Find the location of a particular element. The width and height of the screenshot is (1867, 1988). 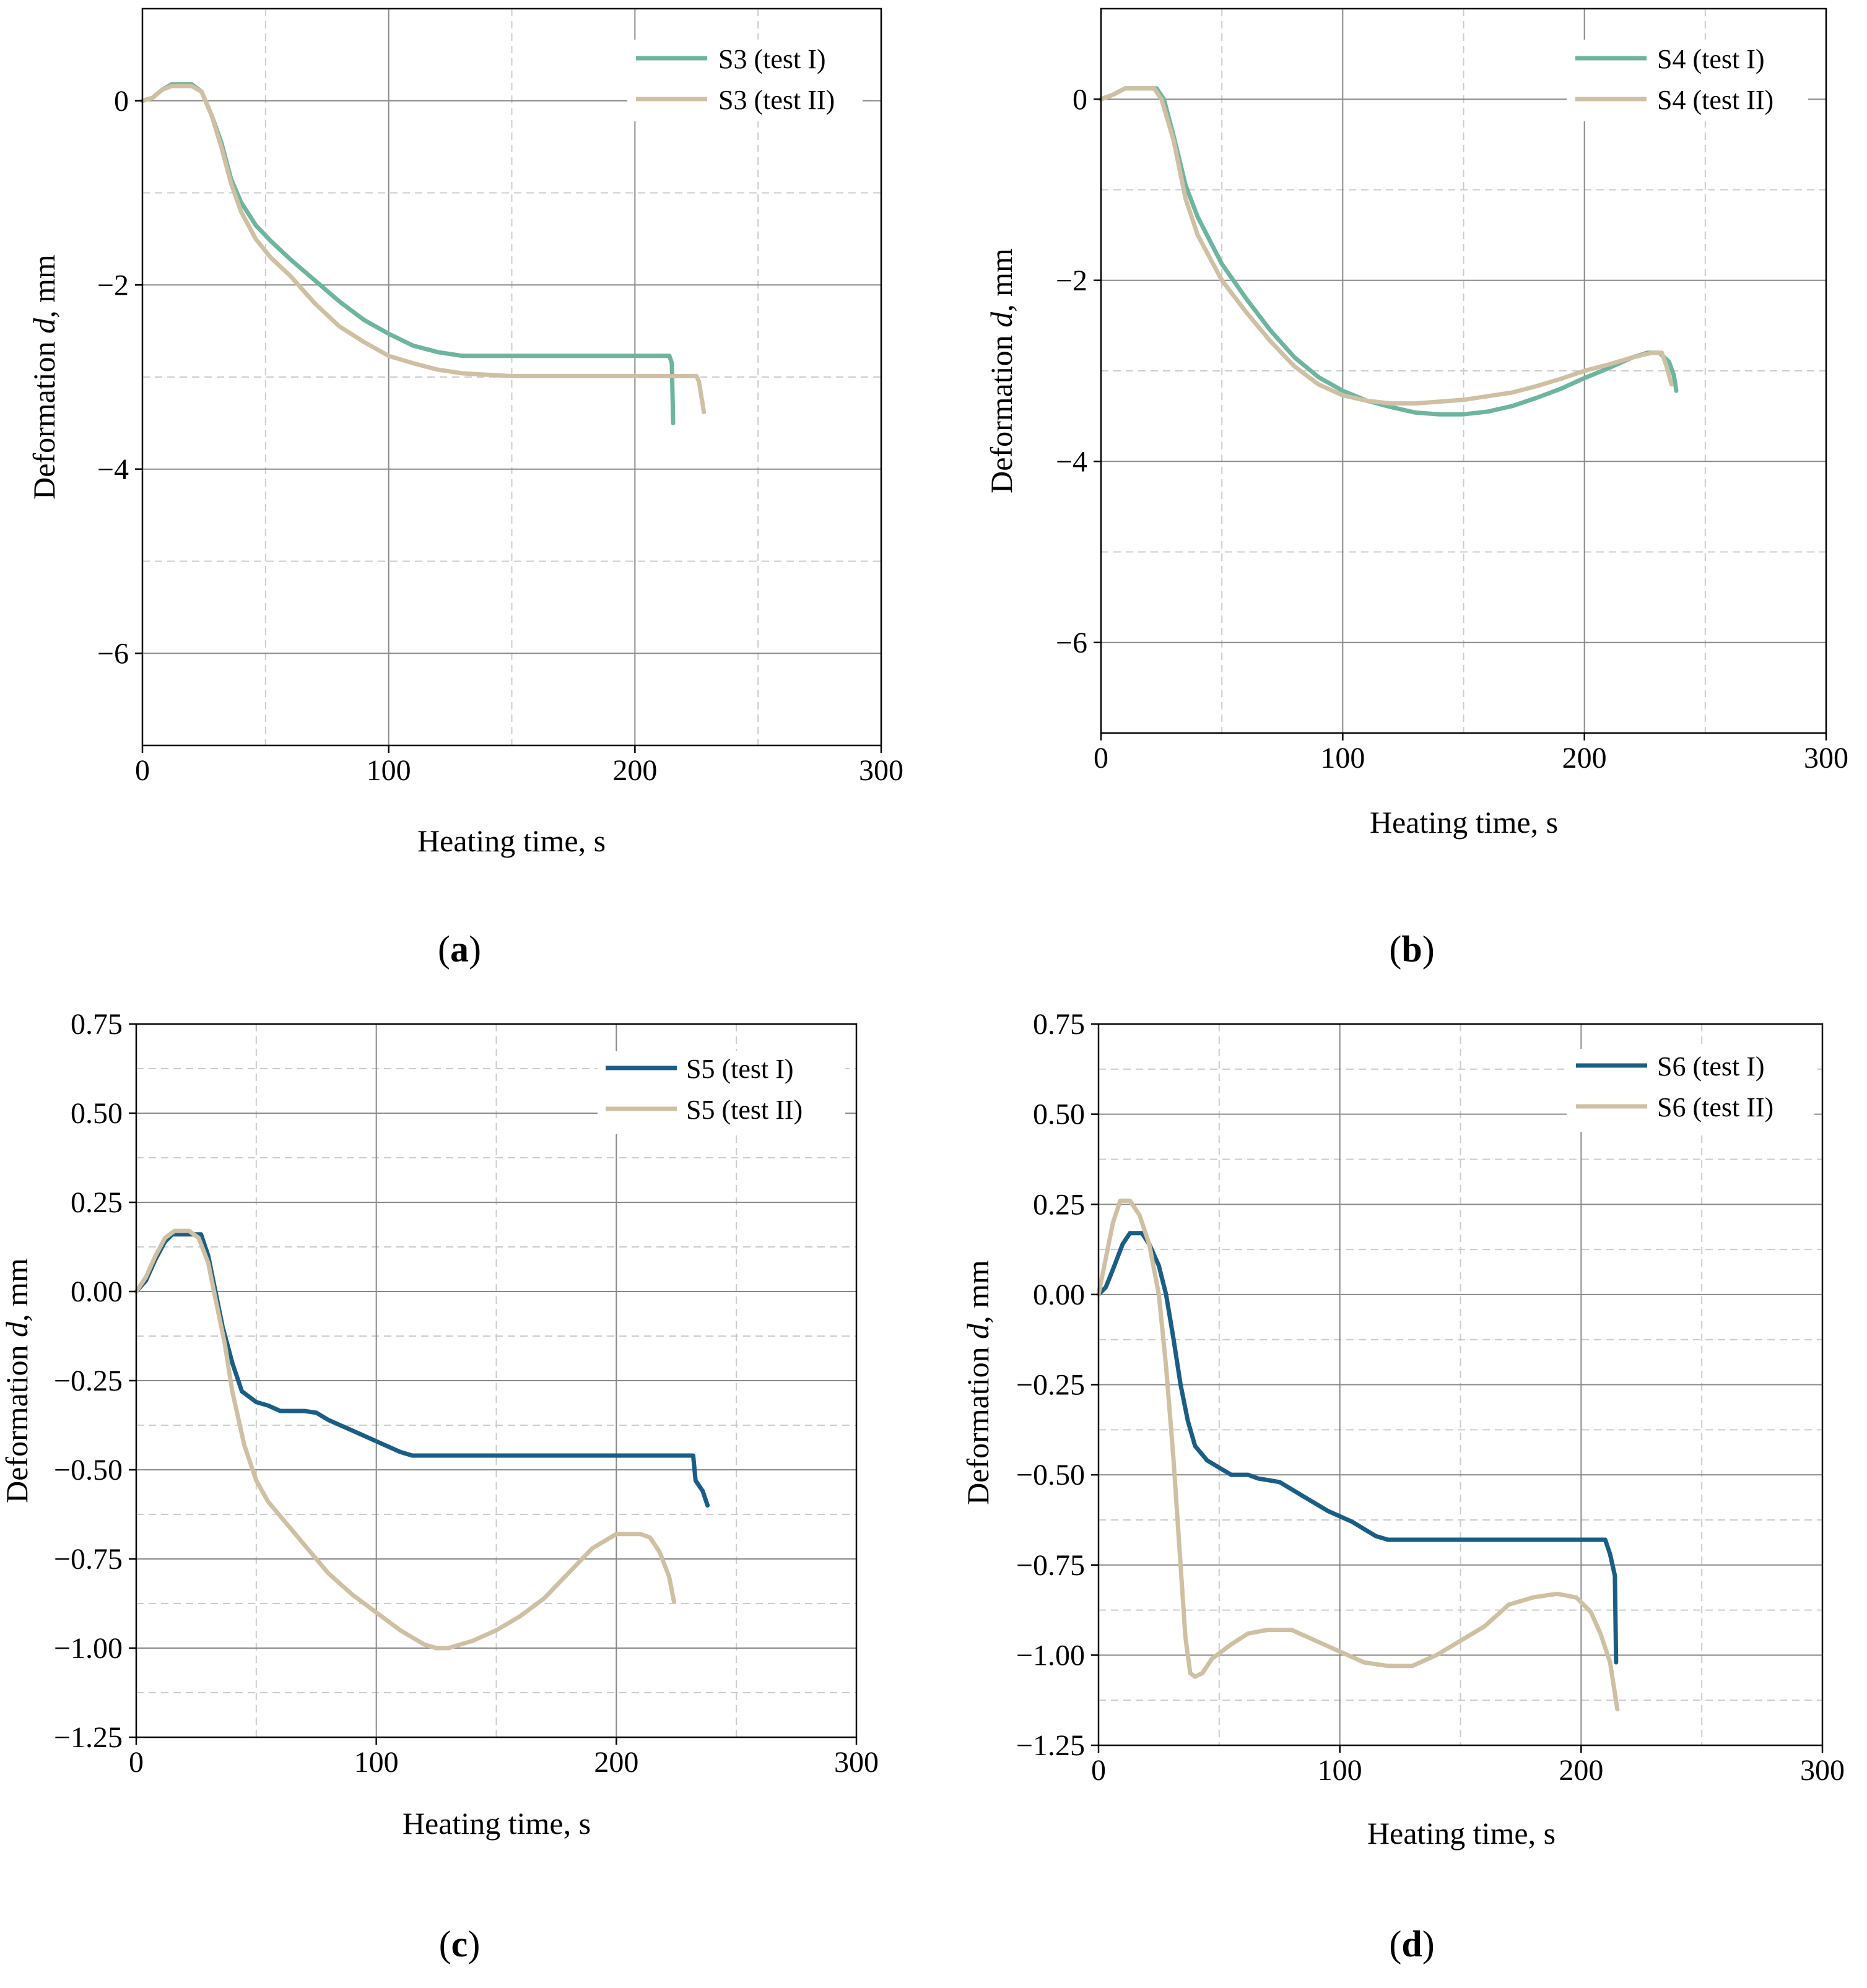

panel-label-c: (c) is located at coordinates (460, 1944).